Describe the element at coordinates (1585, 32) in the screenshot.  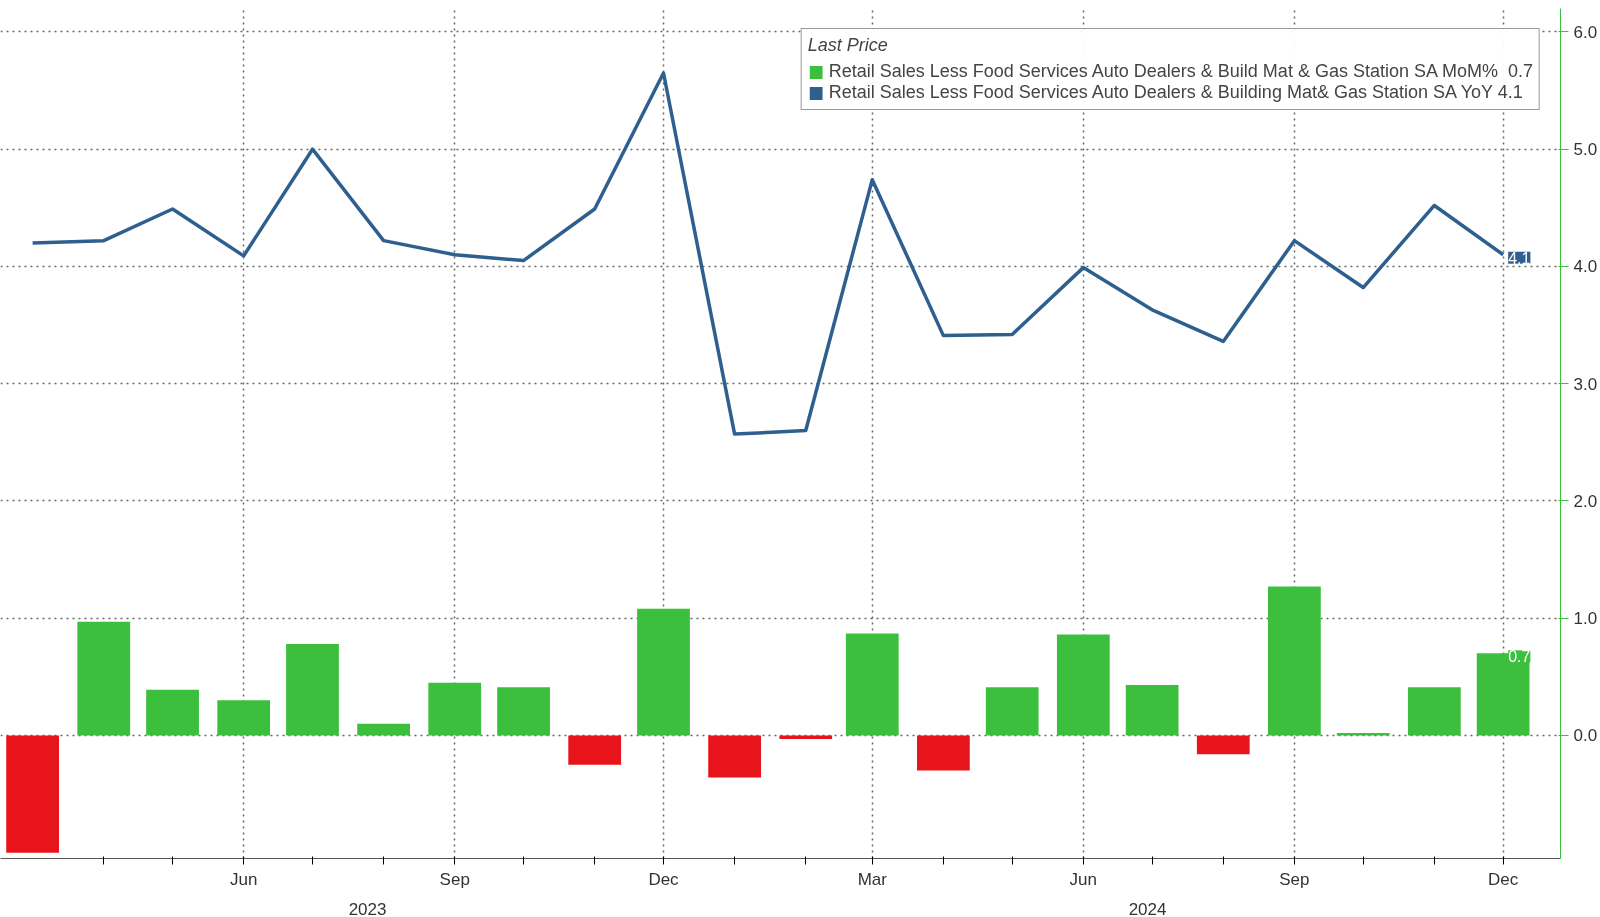
I see `y-tick-label: 6.0` at that location.